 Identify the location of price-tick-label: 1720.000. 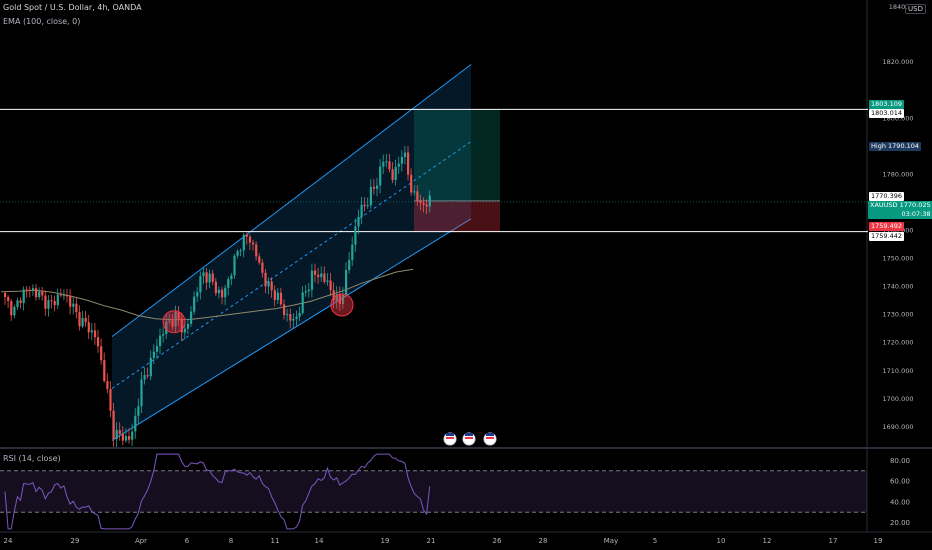
(897, 343).